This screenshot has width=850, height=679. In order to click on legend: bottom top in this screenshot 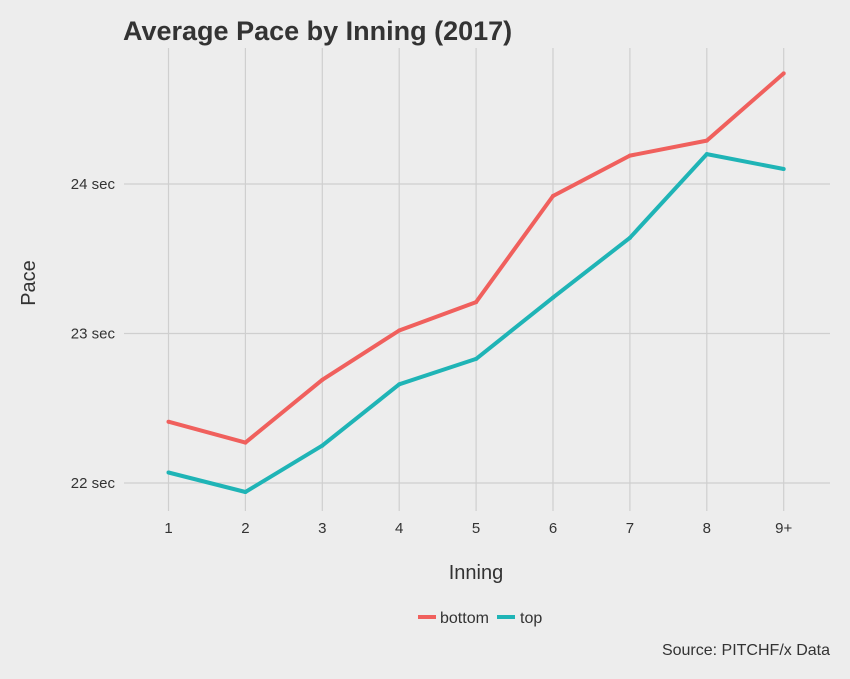, I will do `click(480, 618)`.